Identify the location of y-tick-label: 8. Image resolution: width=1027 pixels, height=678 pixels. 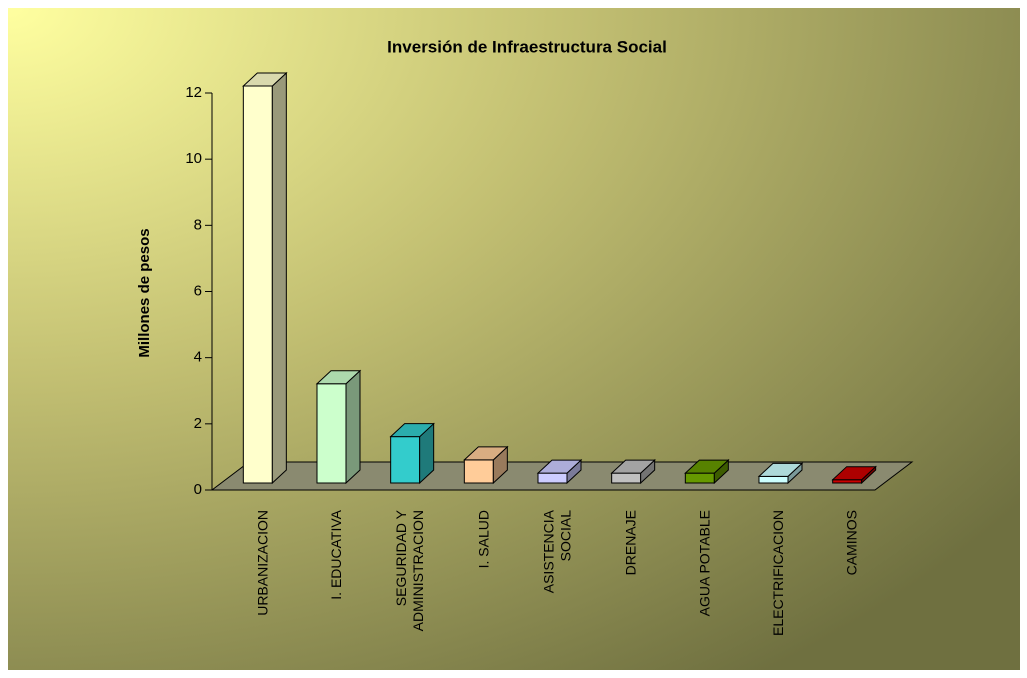
(198, 224).